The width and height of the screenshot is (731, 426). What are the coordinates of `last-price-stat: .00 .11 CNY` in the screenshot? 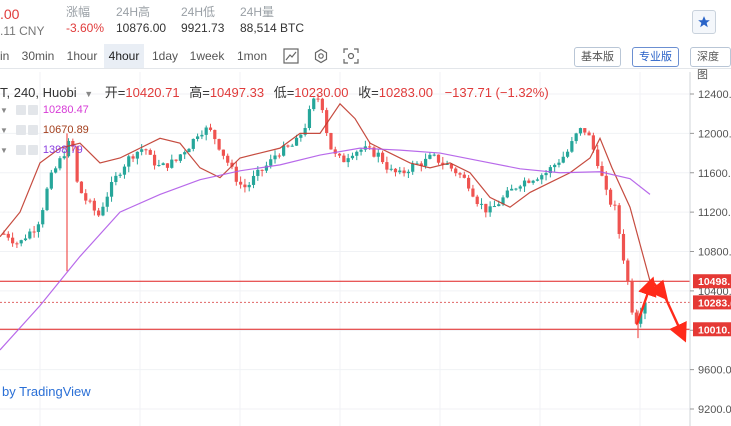 It's located at (22, 22).